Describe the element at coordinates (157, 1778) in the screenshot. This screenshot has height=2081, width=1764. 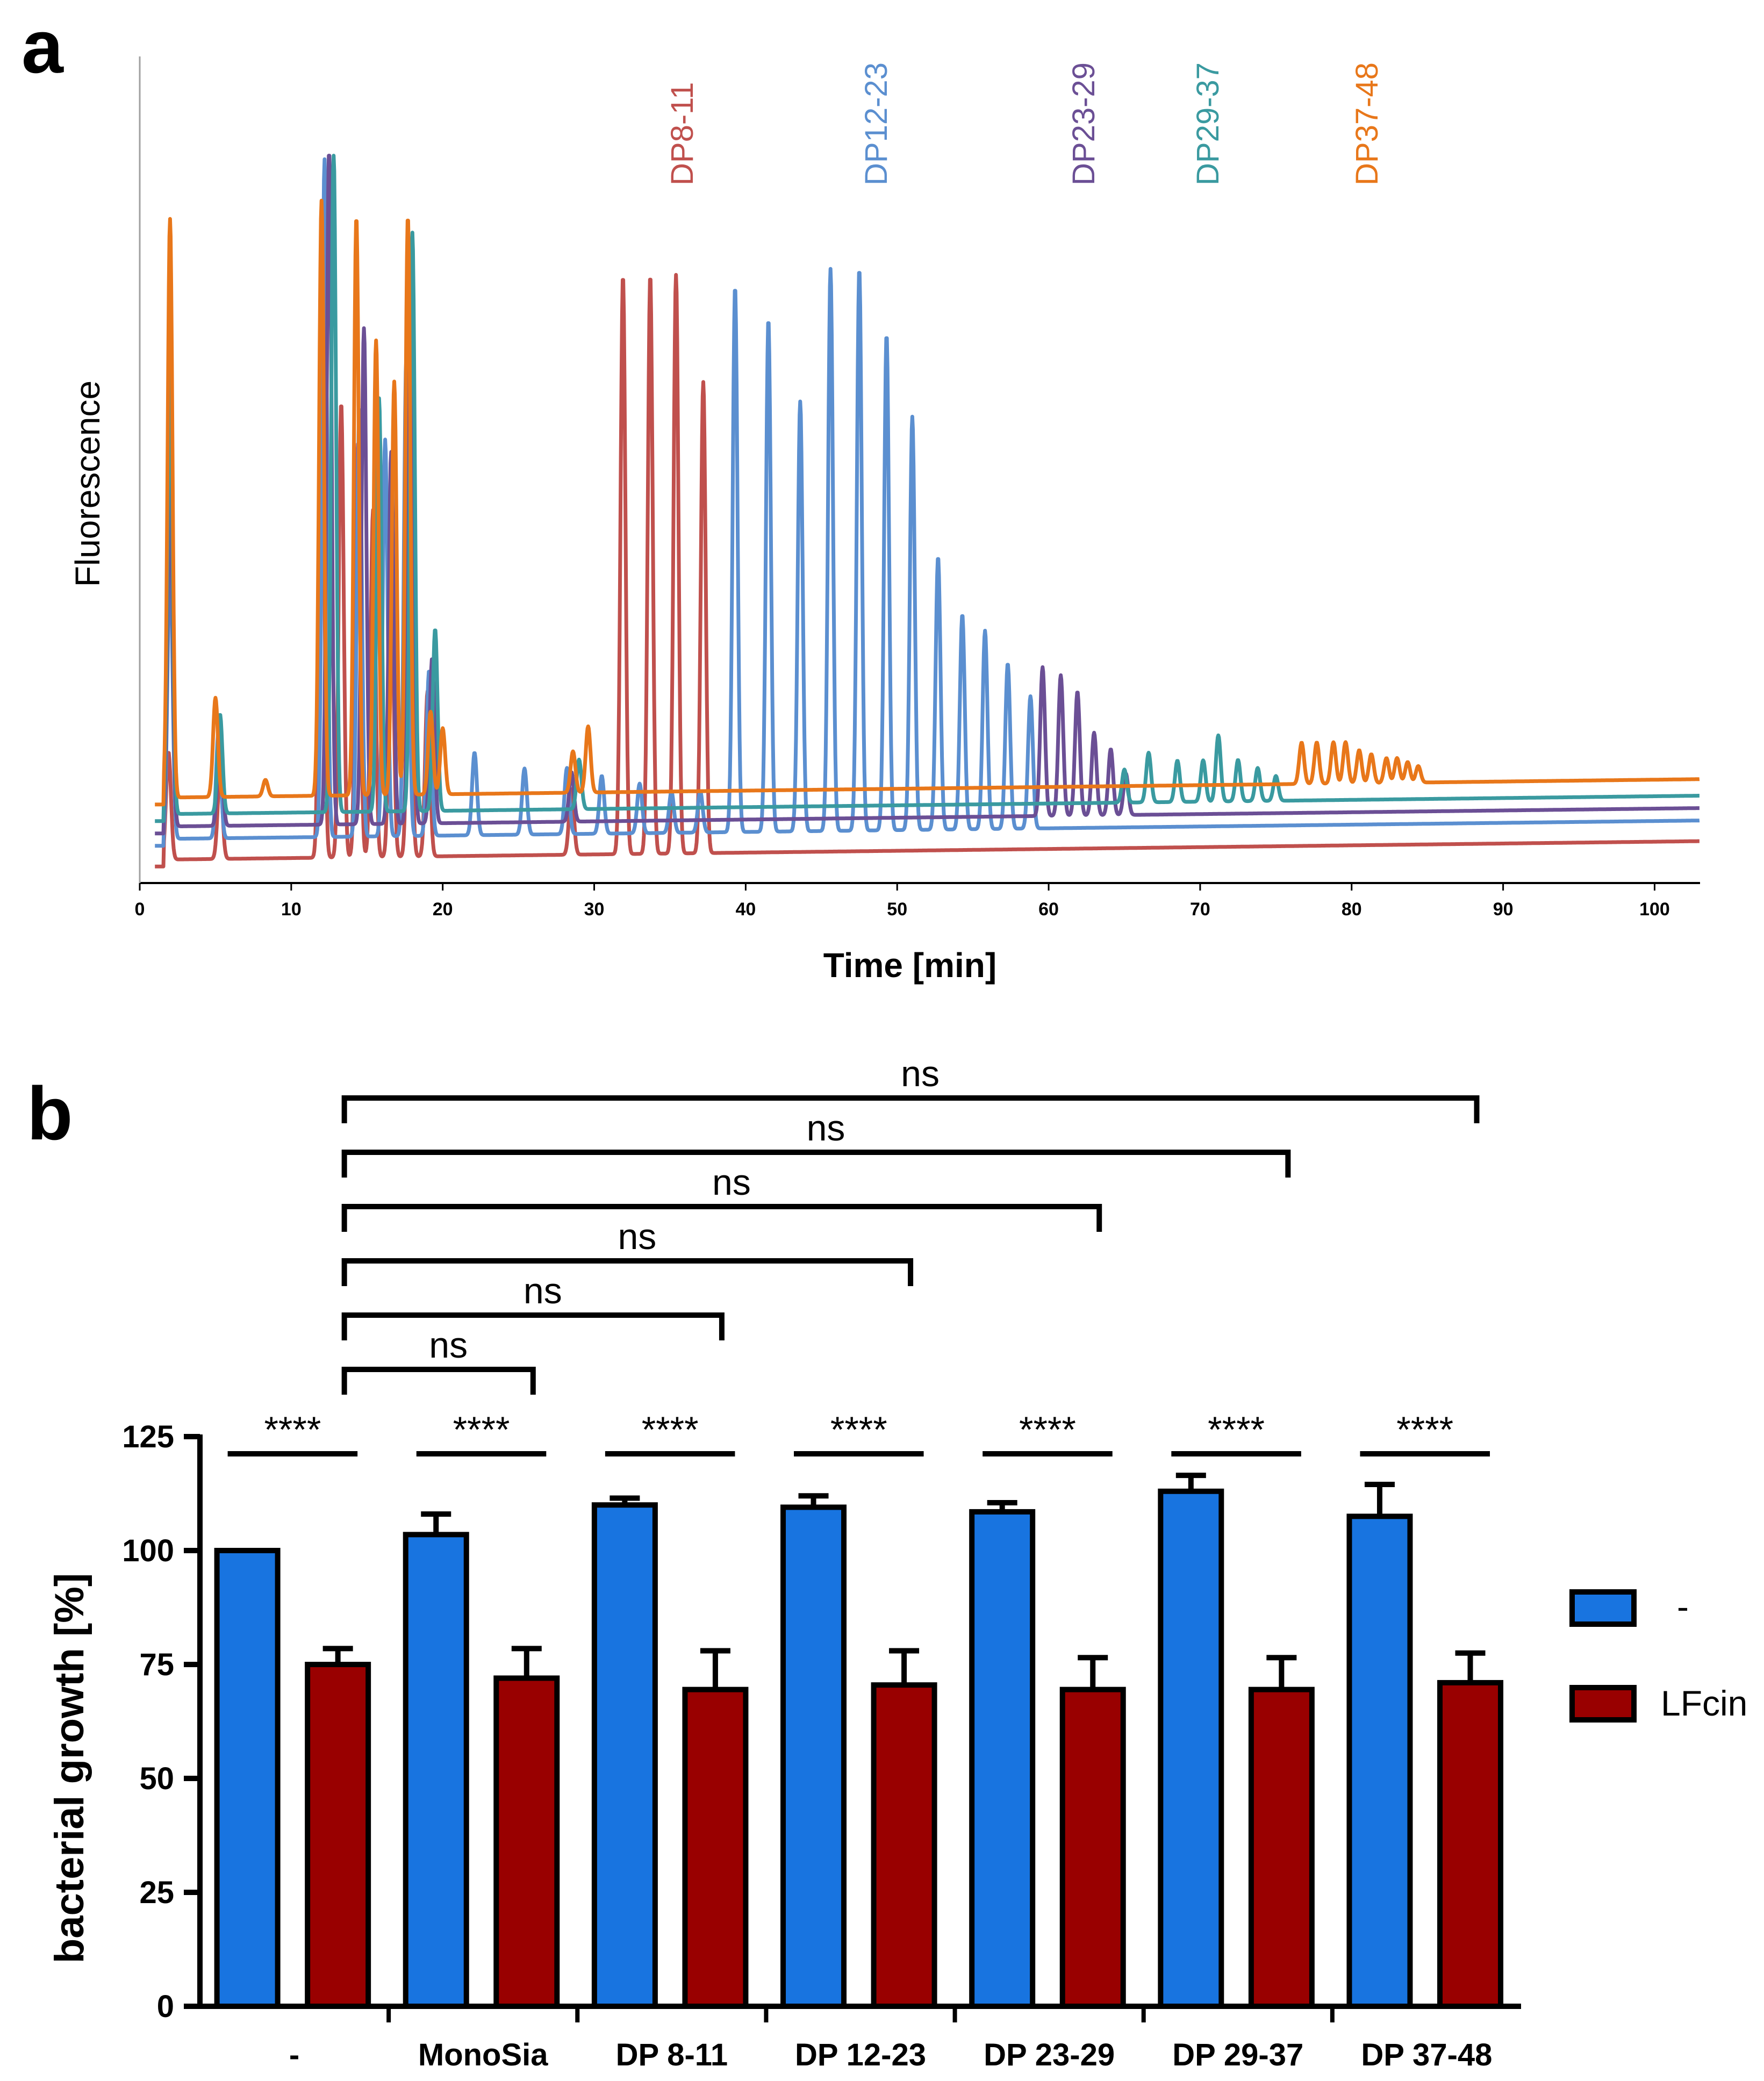
I see `y-tick-label: 50` at that location.